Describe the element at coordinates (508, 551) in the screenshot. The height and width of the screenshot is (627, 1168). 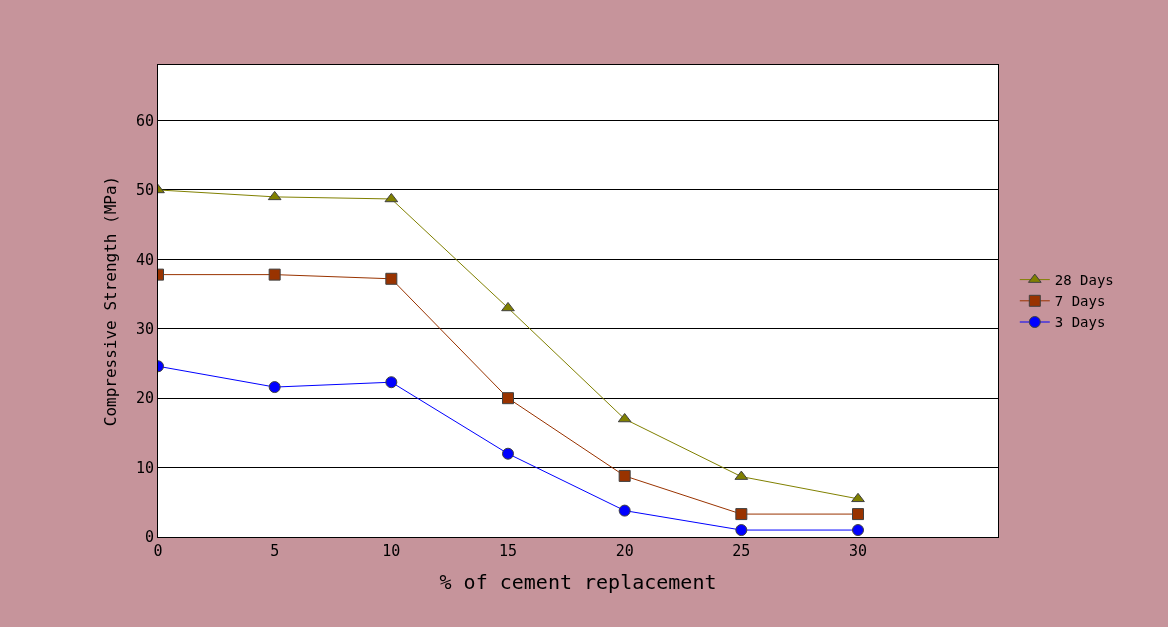
I see `x-tick-label: 15` at that location.